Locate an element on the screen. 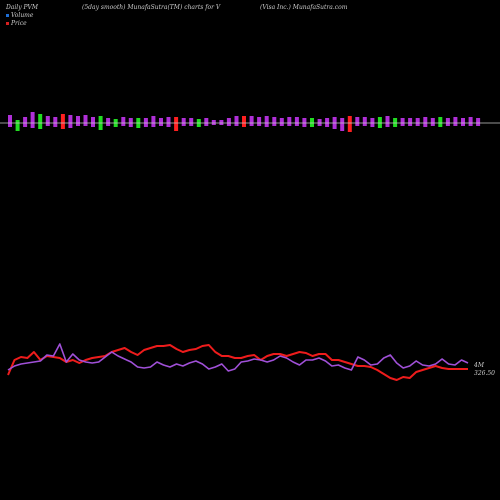 The width and height of the screenshot is (500, 500). price-volume-lines is located at coordinates (238, 362).